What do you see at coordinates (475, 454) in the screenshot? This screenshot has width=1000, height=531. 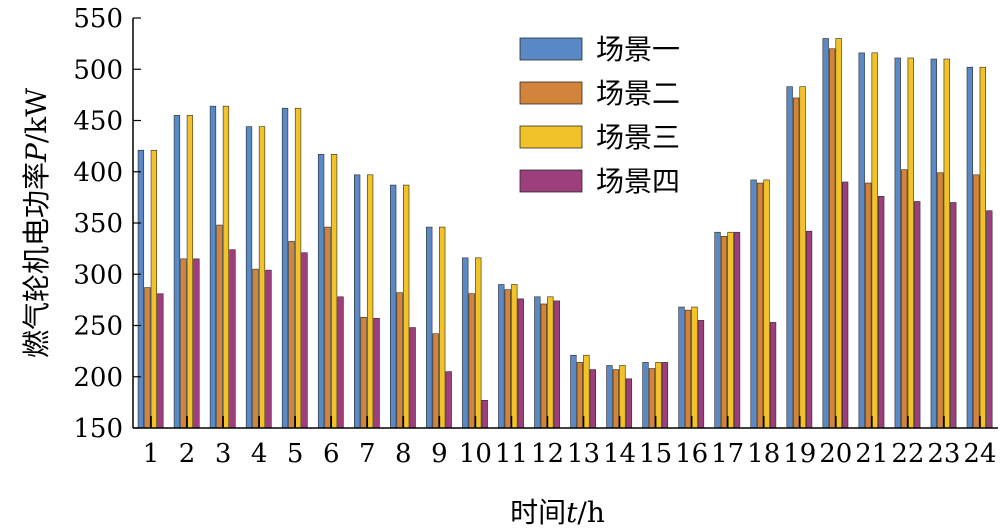 I see `x-tick-label: 10` at bounding box center [475, 454].